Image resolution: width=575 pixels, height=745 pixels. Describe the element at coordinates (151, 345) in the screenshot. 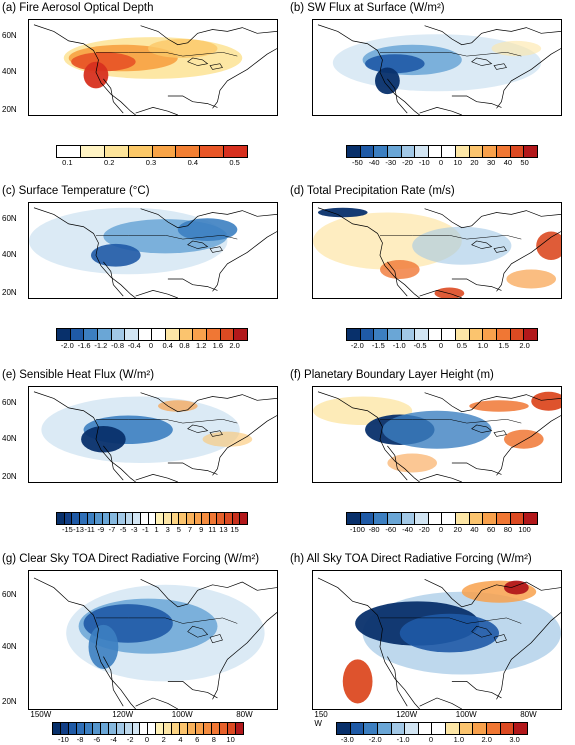

I see `colorbar-tick-label: 0` at that location.